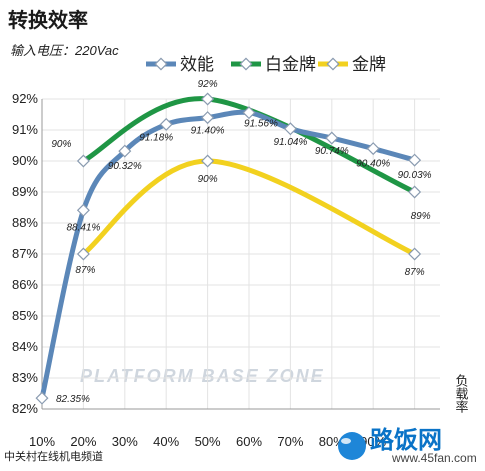 The width and height of the screenshot is (485, 471). I want to click on x-axis-title: 负载率, so click(461, 393).